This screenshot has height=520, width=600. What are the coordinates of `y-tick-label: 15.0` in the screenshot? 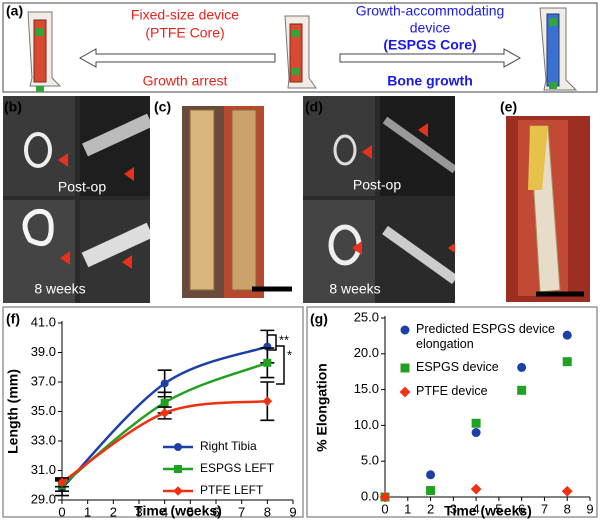 It's located at (366, 388).